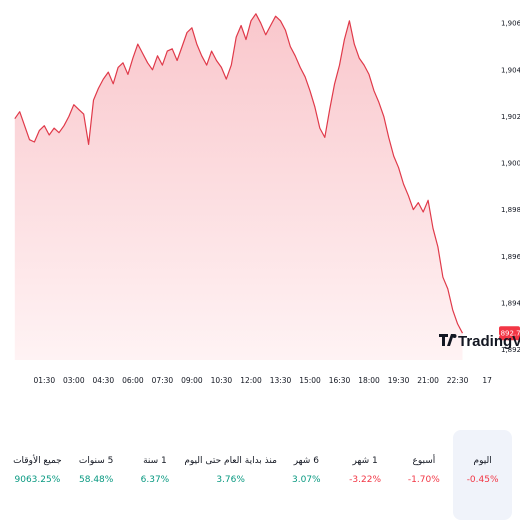 The height and width of the screenshot is (520, 520). Describe the element at coordinates (365, 461) in the screenshot. I see `period-label: 1 شهر` at that location.